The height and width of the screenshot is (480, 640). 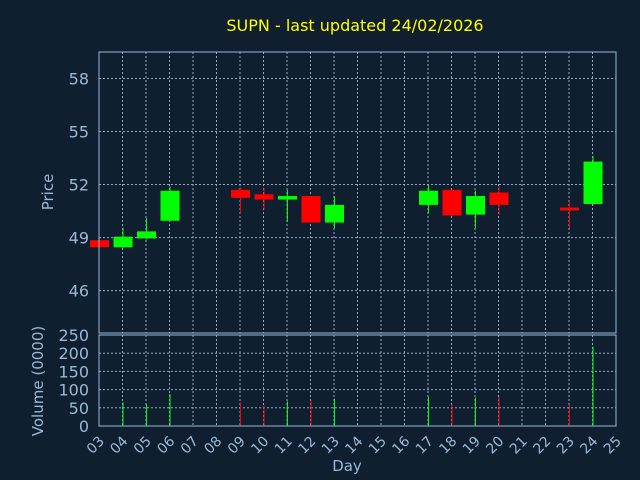 What do you see at coordinates (448, 446) in the screenshot?
I see `x-tick-label: 18` at bounding box center [448, 446].